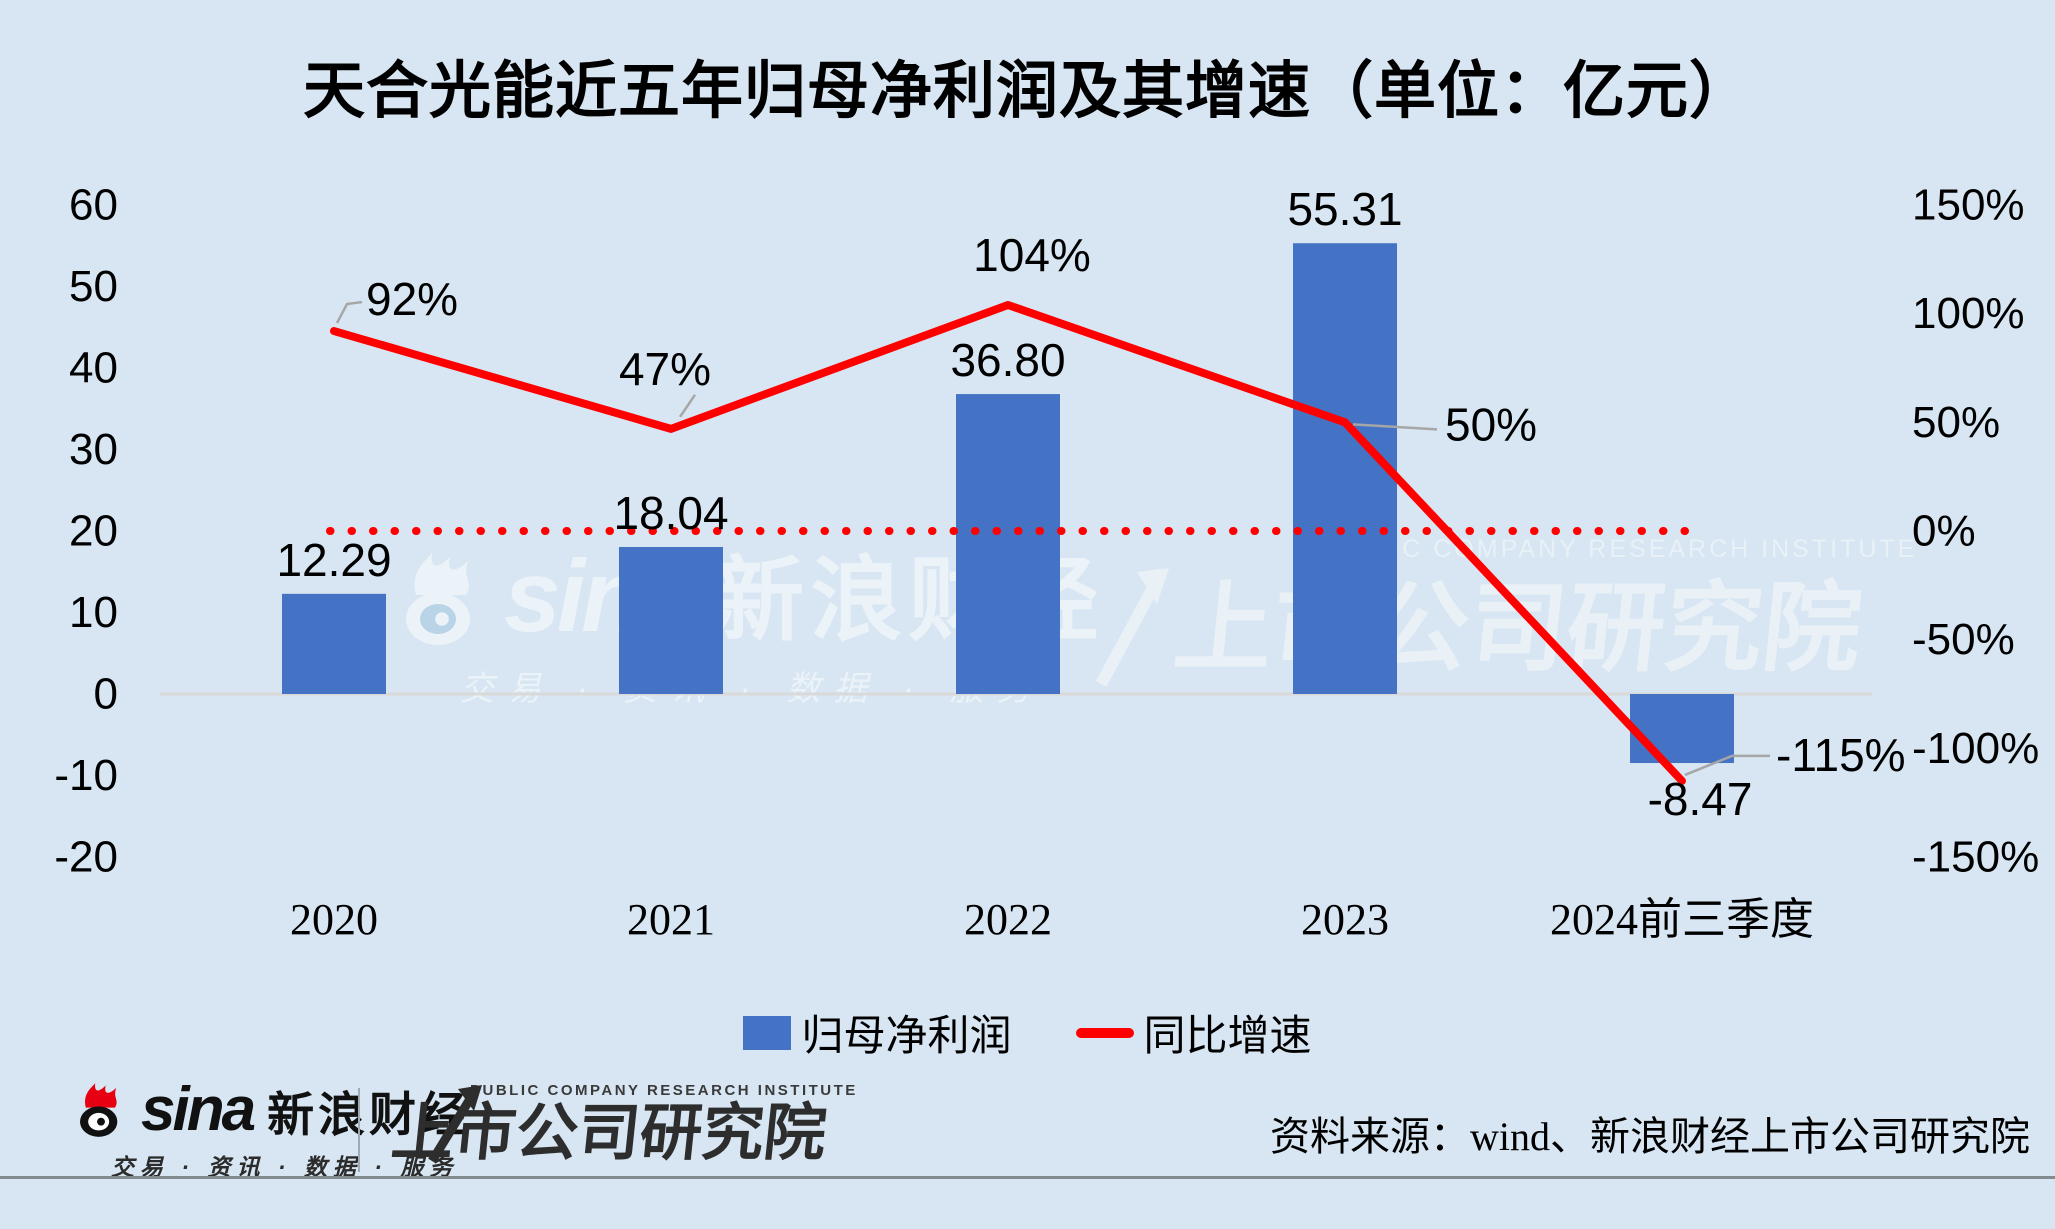 The width and height of the screenshot is (2055, 1229). I want to click on right-axis-tick: 150%, so click(1968, 205).